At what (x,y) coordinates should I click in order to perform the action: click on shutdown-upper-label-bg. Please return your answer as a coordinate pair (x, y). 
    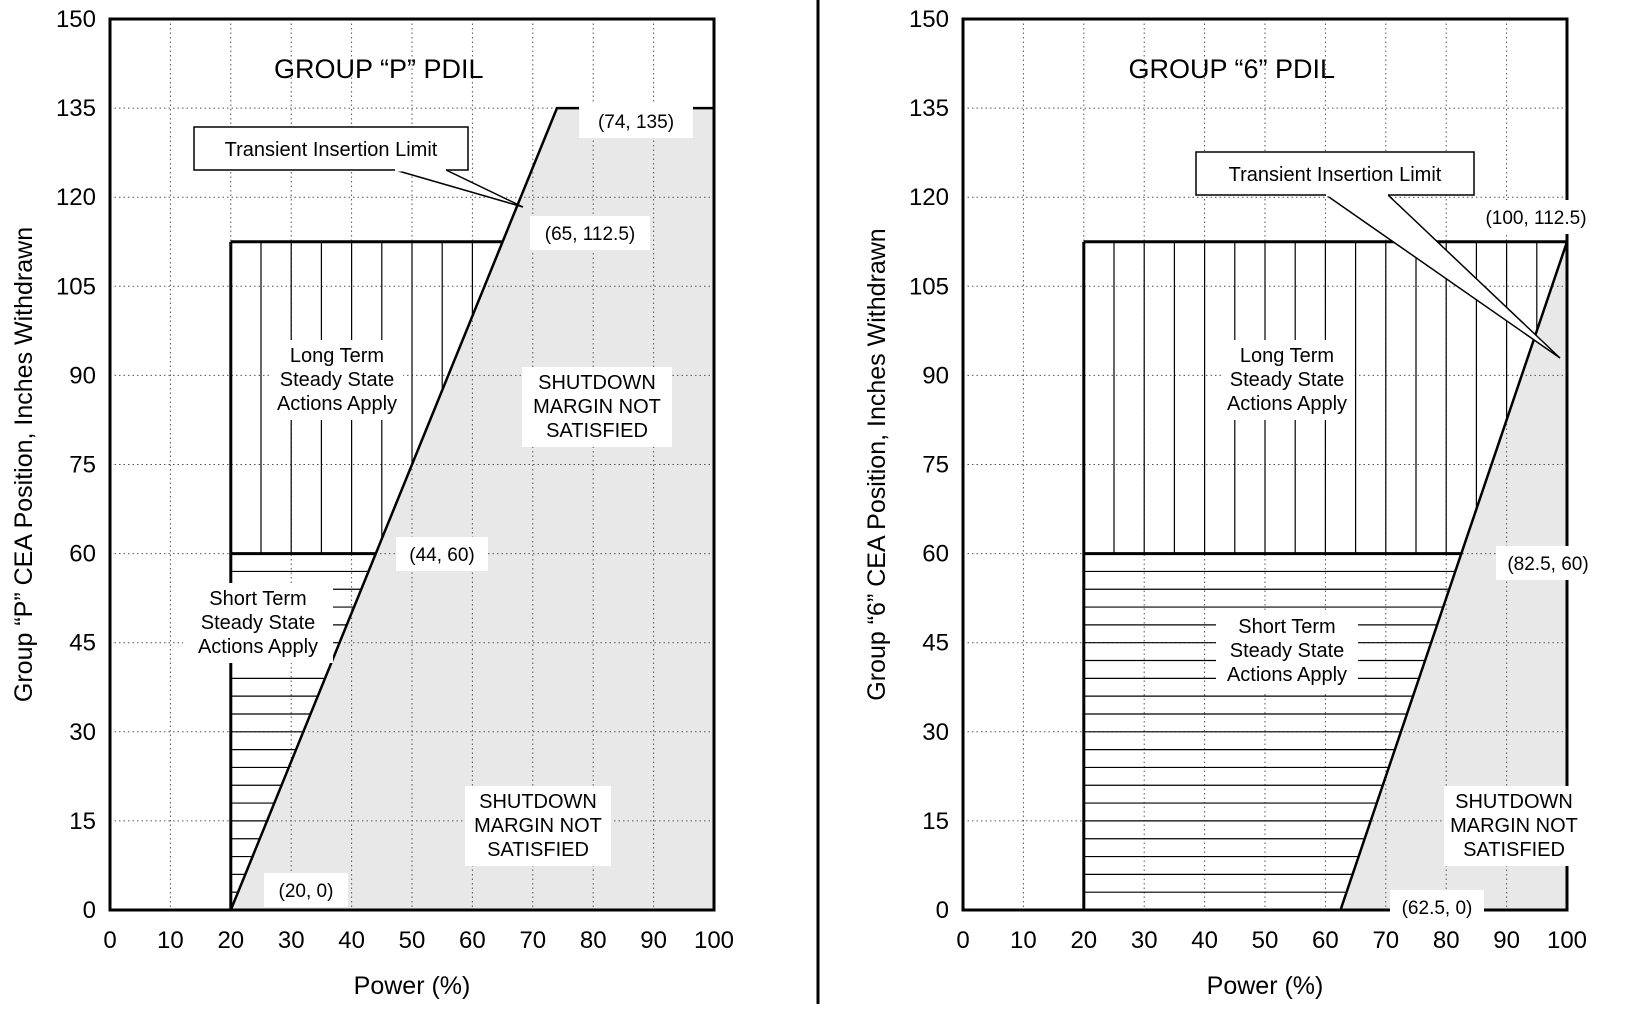
    Looking at the image, I should click on (597, 407).